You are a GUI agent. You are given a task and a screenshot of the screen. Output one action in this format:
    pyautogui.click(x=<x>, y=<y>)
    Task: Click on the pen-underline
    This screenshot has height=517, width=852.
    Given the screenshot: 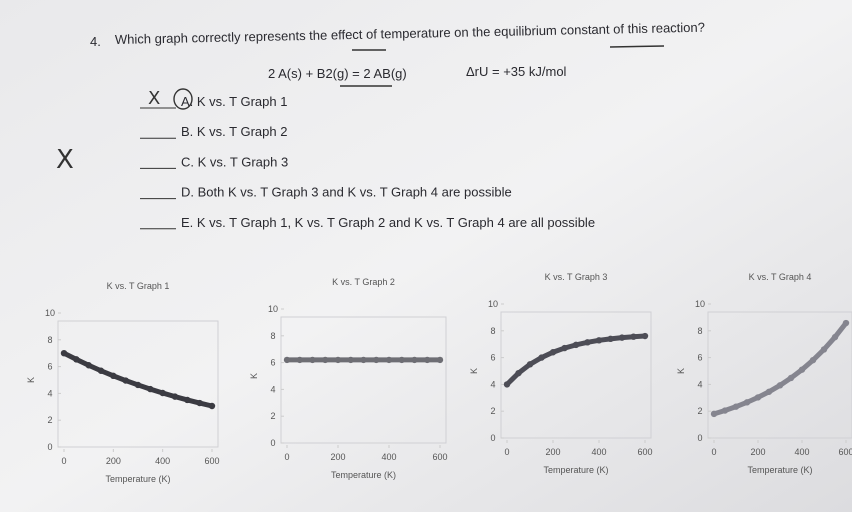 What is the action you would take?
    pyautogui.click(x=502, y=66)
    